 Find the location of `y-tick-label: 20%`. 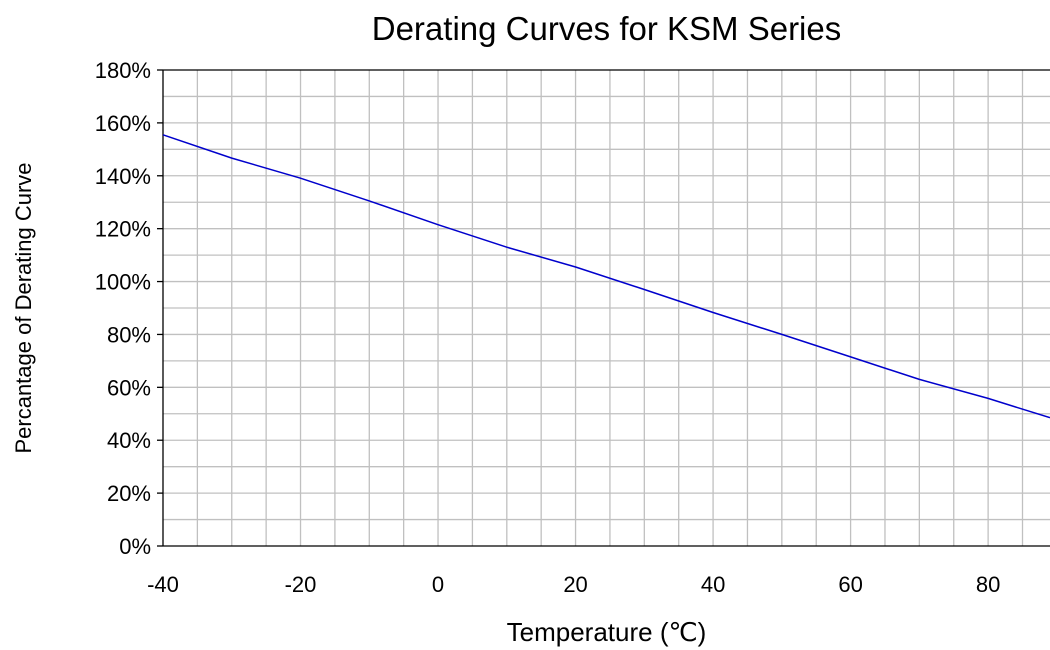

y-tick-label: 20% is located at coordinates (129, 493).